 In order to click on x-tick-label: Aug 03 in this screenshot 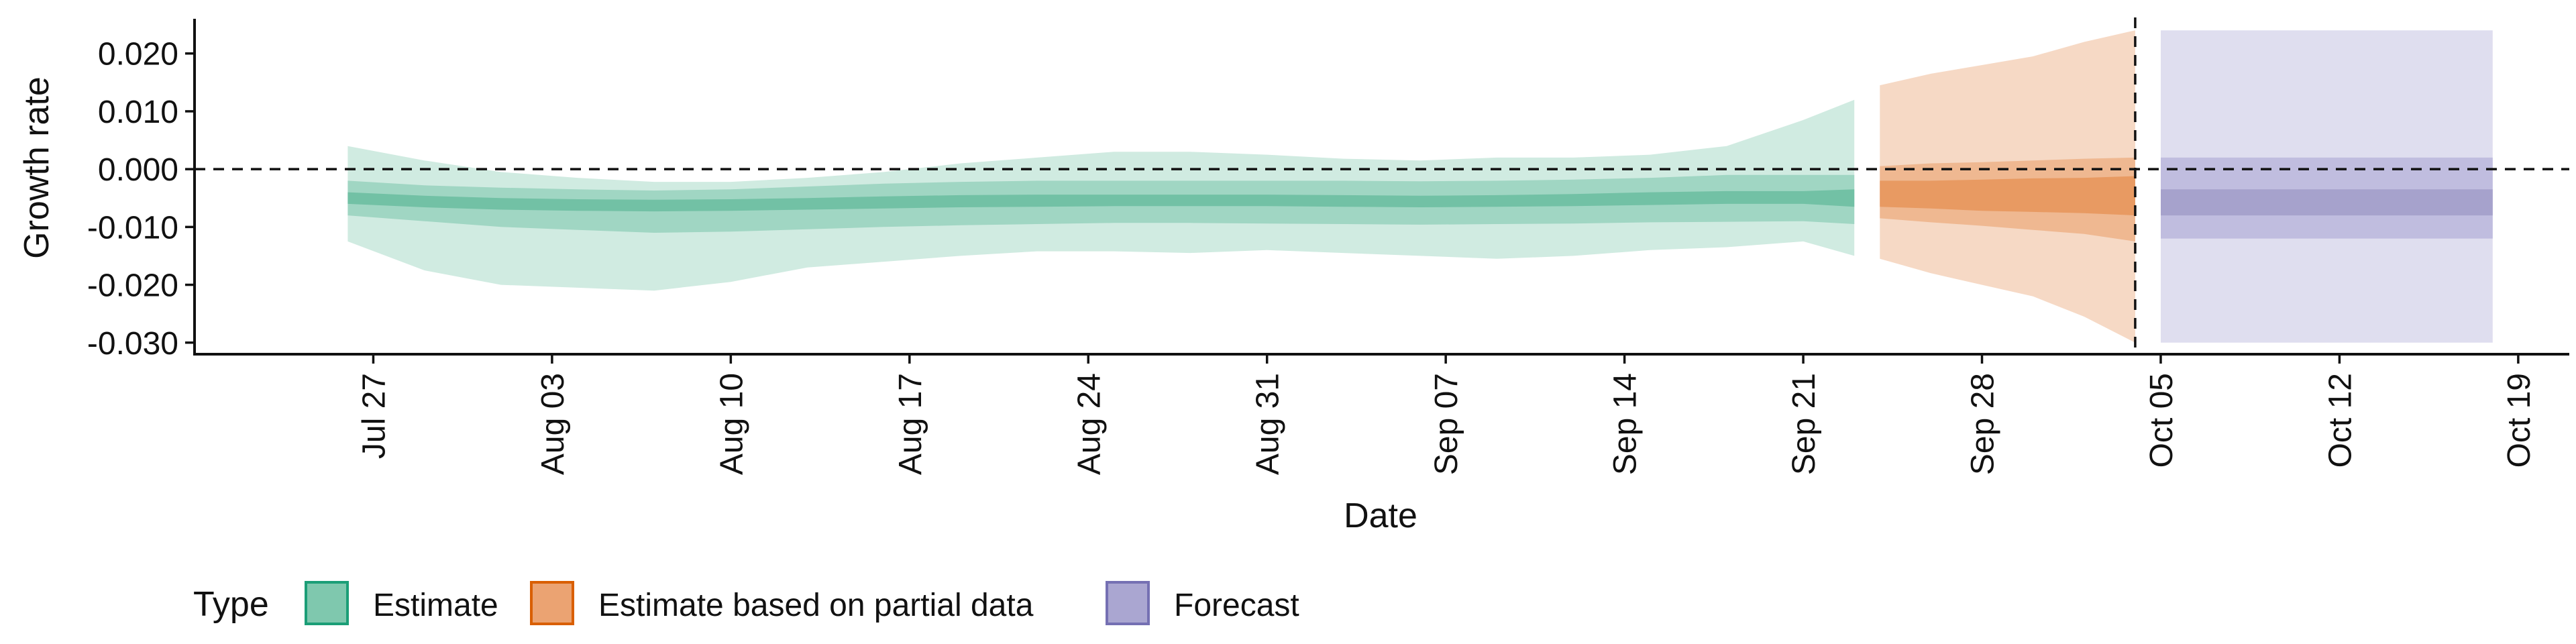, I will do `click(553, 424)`.